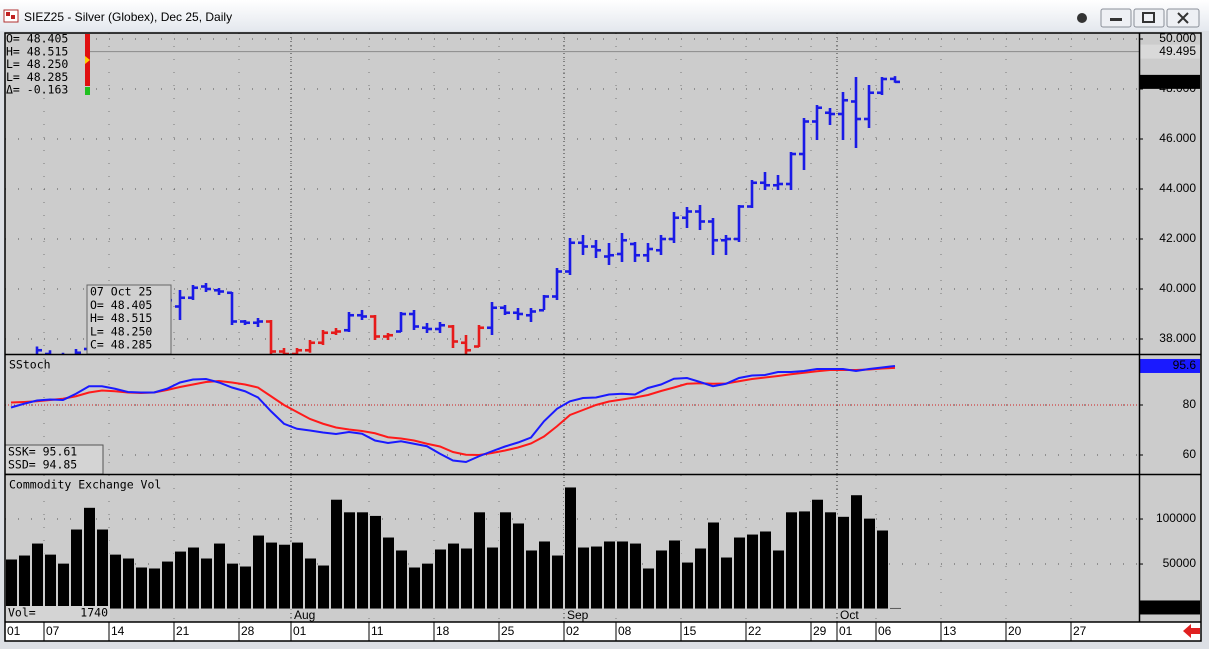  Describe the element at coordinates (603, 631) in the screenshot. I see `date-axis-background` at that location.